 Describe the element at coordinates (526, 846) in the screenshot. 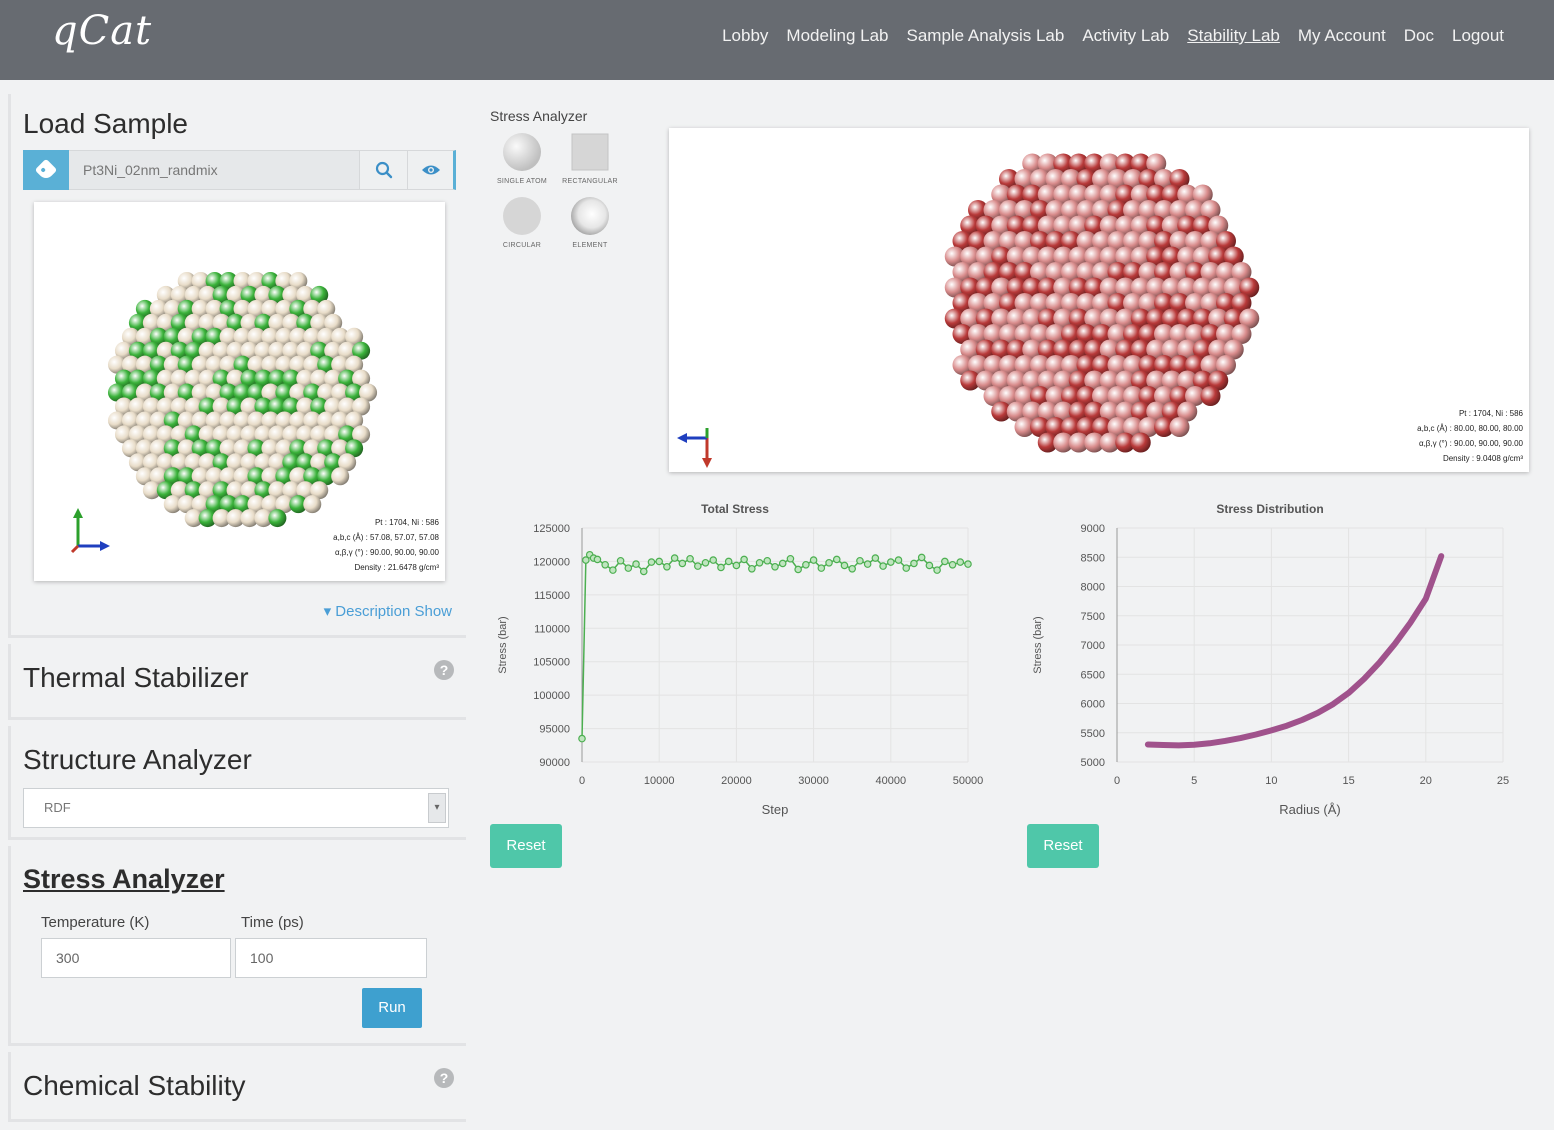

I see `reset-total-stress-button: Reset` at that location.